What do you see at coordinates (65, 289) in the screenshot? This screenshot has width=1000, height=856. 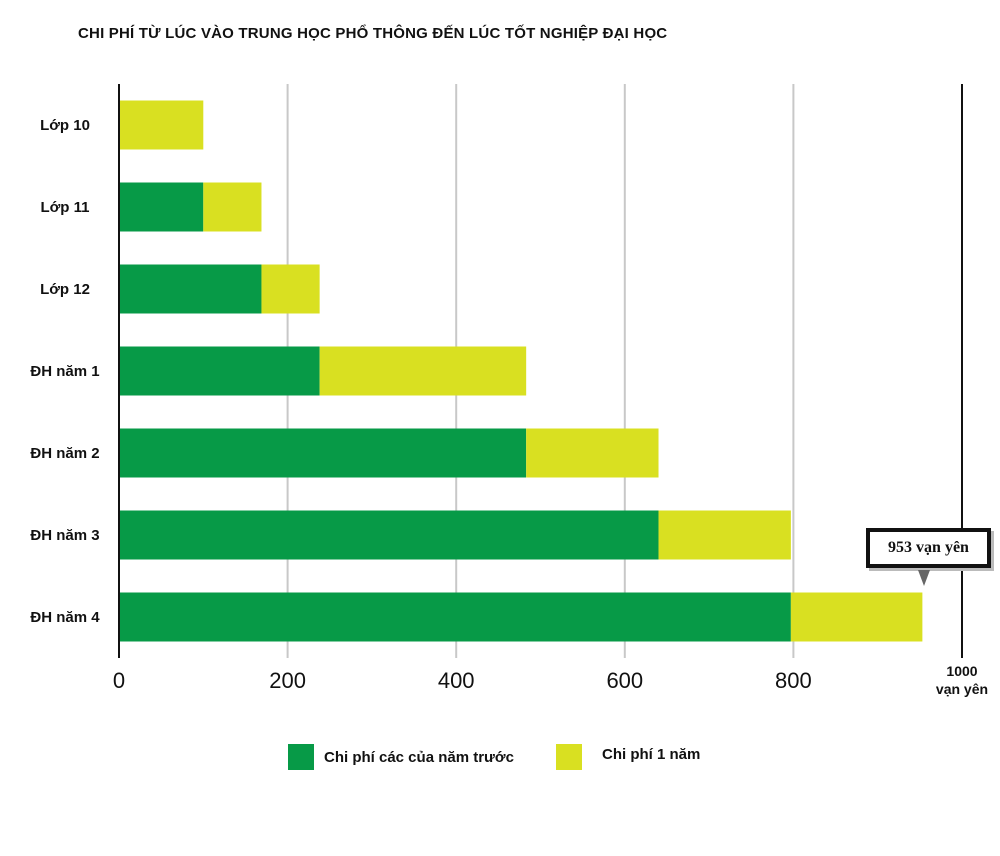 I see `category-label-2: Lớp 12` at bounding box center [65, 289].